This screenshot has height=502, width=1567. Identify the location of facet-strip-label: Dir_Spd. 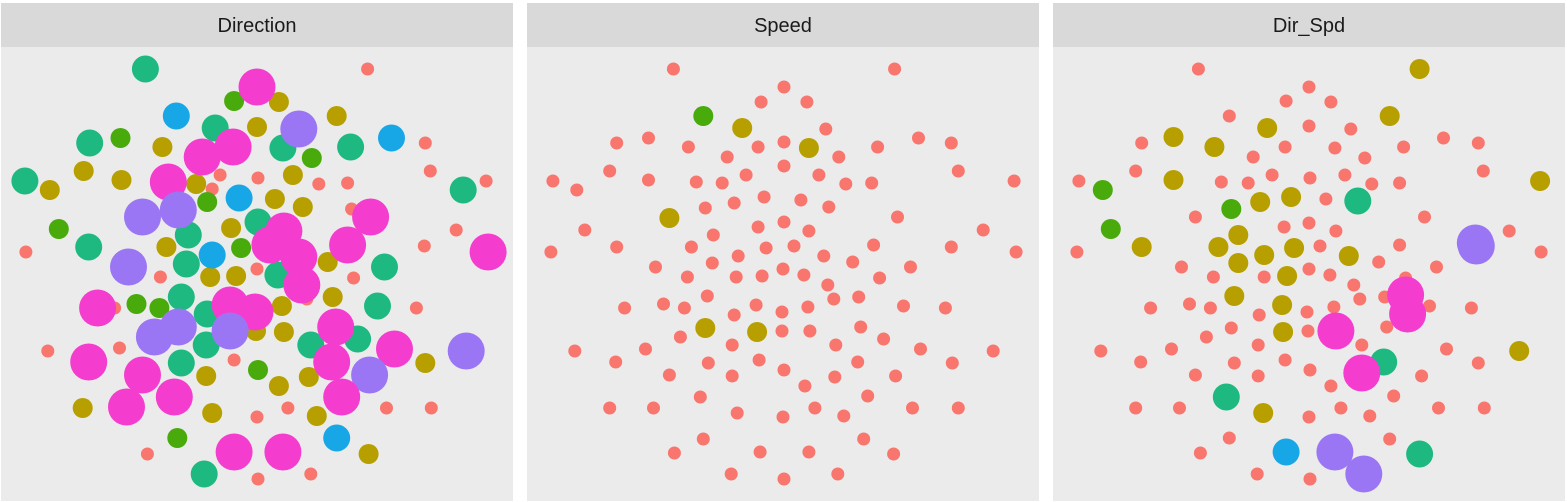
(1309, 26).